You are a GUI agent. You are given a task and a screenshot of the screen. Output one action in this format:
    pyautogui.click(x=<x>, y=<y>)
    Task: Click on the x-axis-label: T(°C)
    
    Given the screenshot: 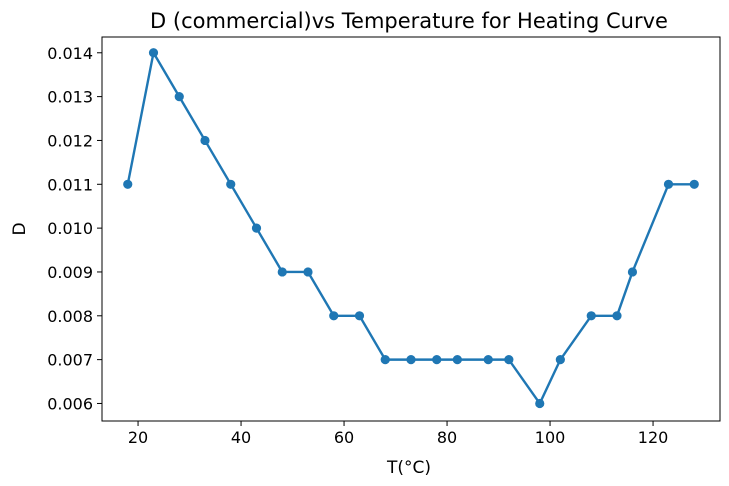 What is the action you would take?
    pyautogui.click(x=408, y=468)
    